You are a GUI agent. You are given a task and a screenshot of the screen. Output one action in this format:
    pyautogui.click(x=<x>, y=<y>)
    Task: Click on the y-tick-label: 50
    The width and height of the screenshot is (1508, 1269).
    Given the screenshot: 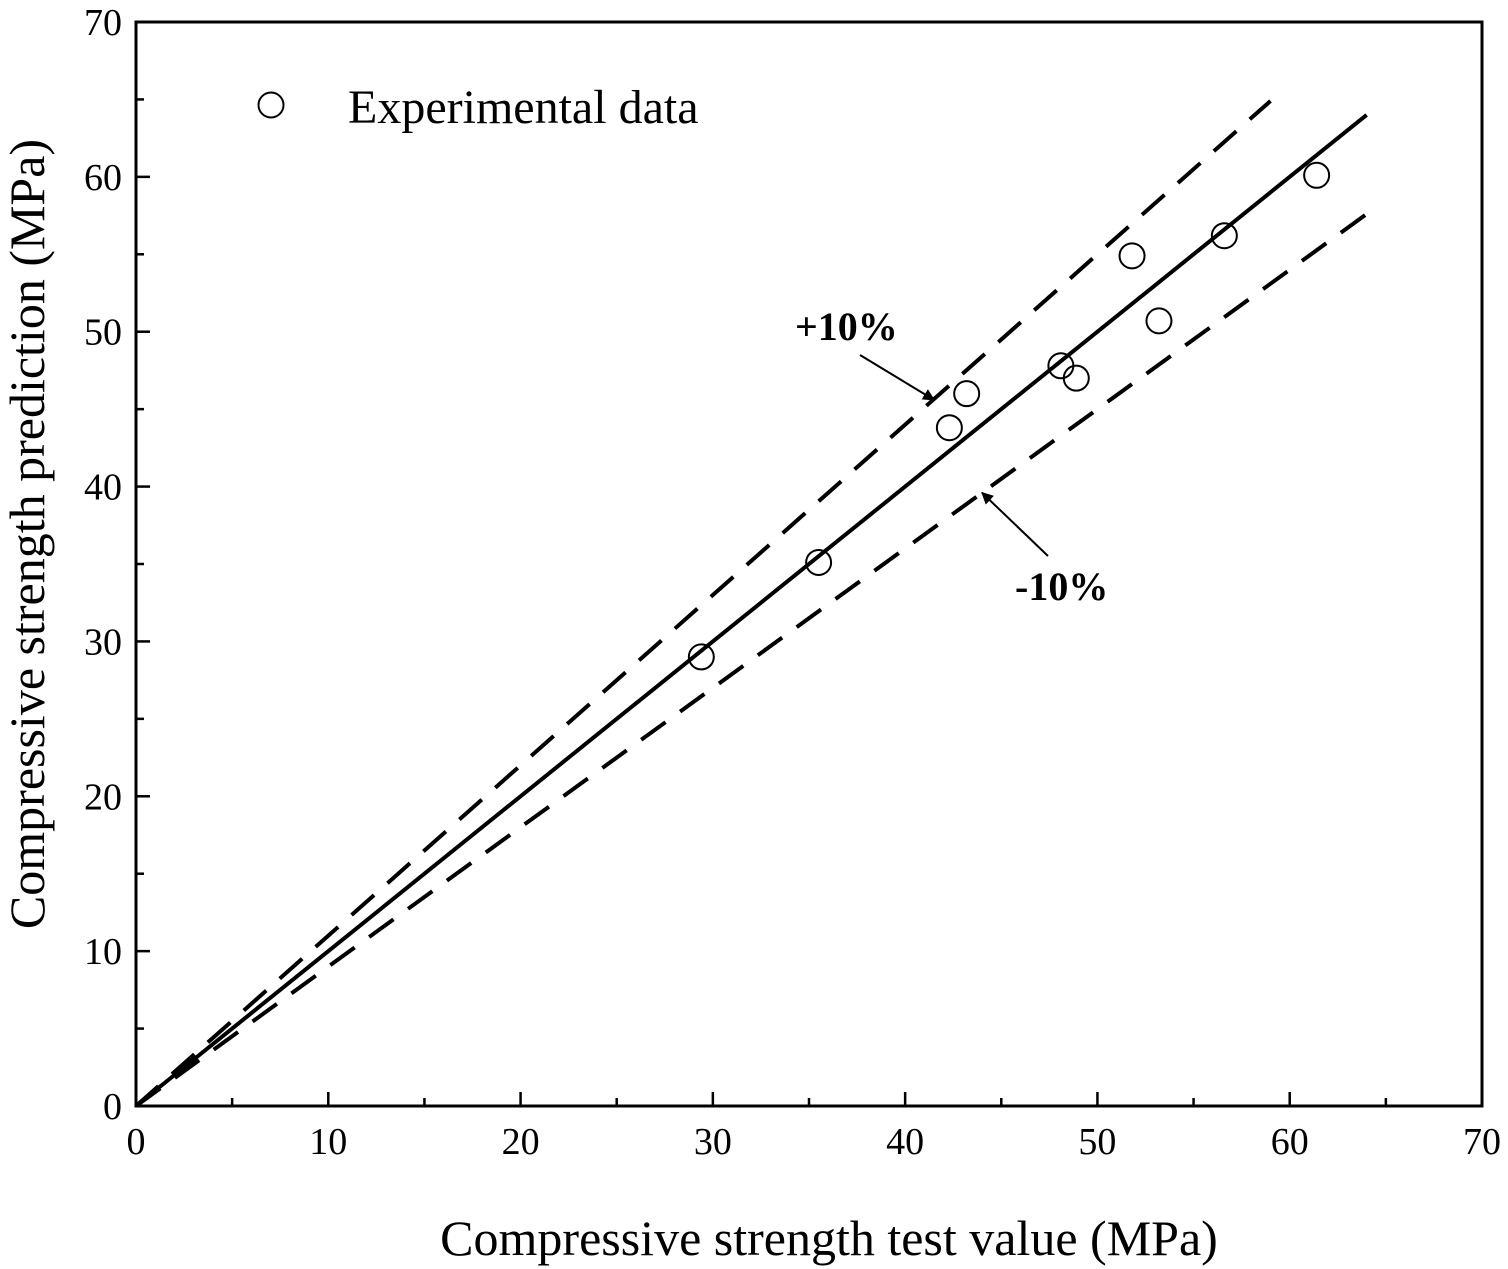 What is the action you would take?
    pyautogui.click(x=103, y=333)
    